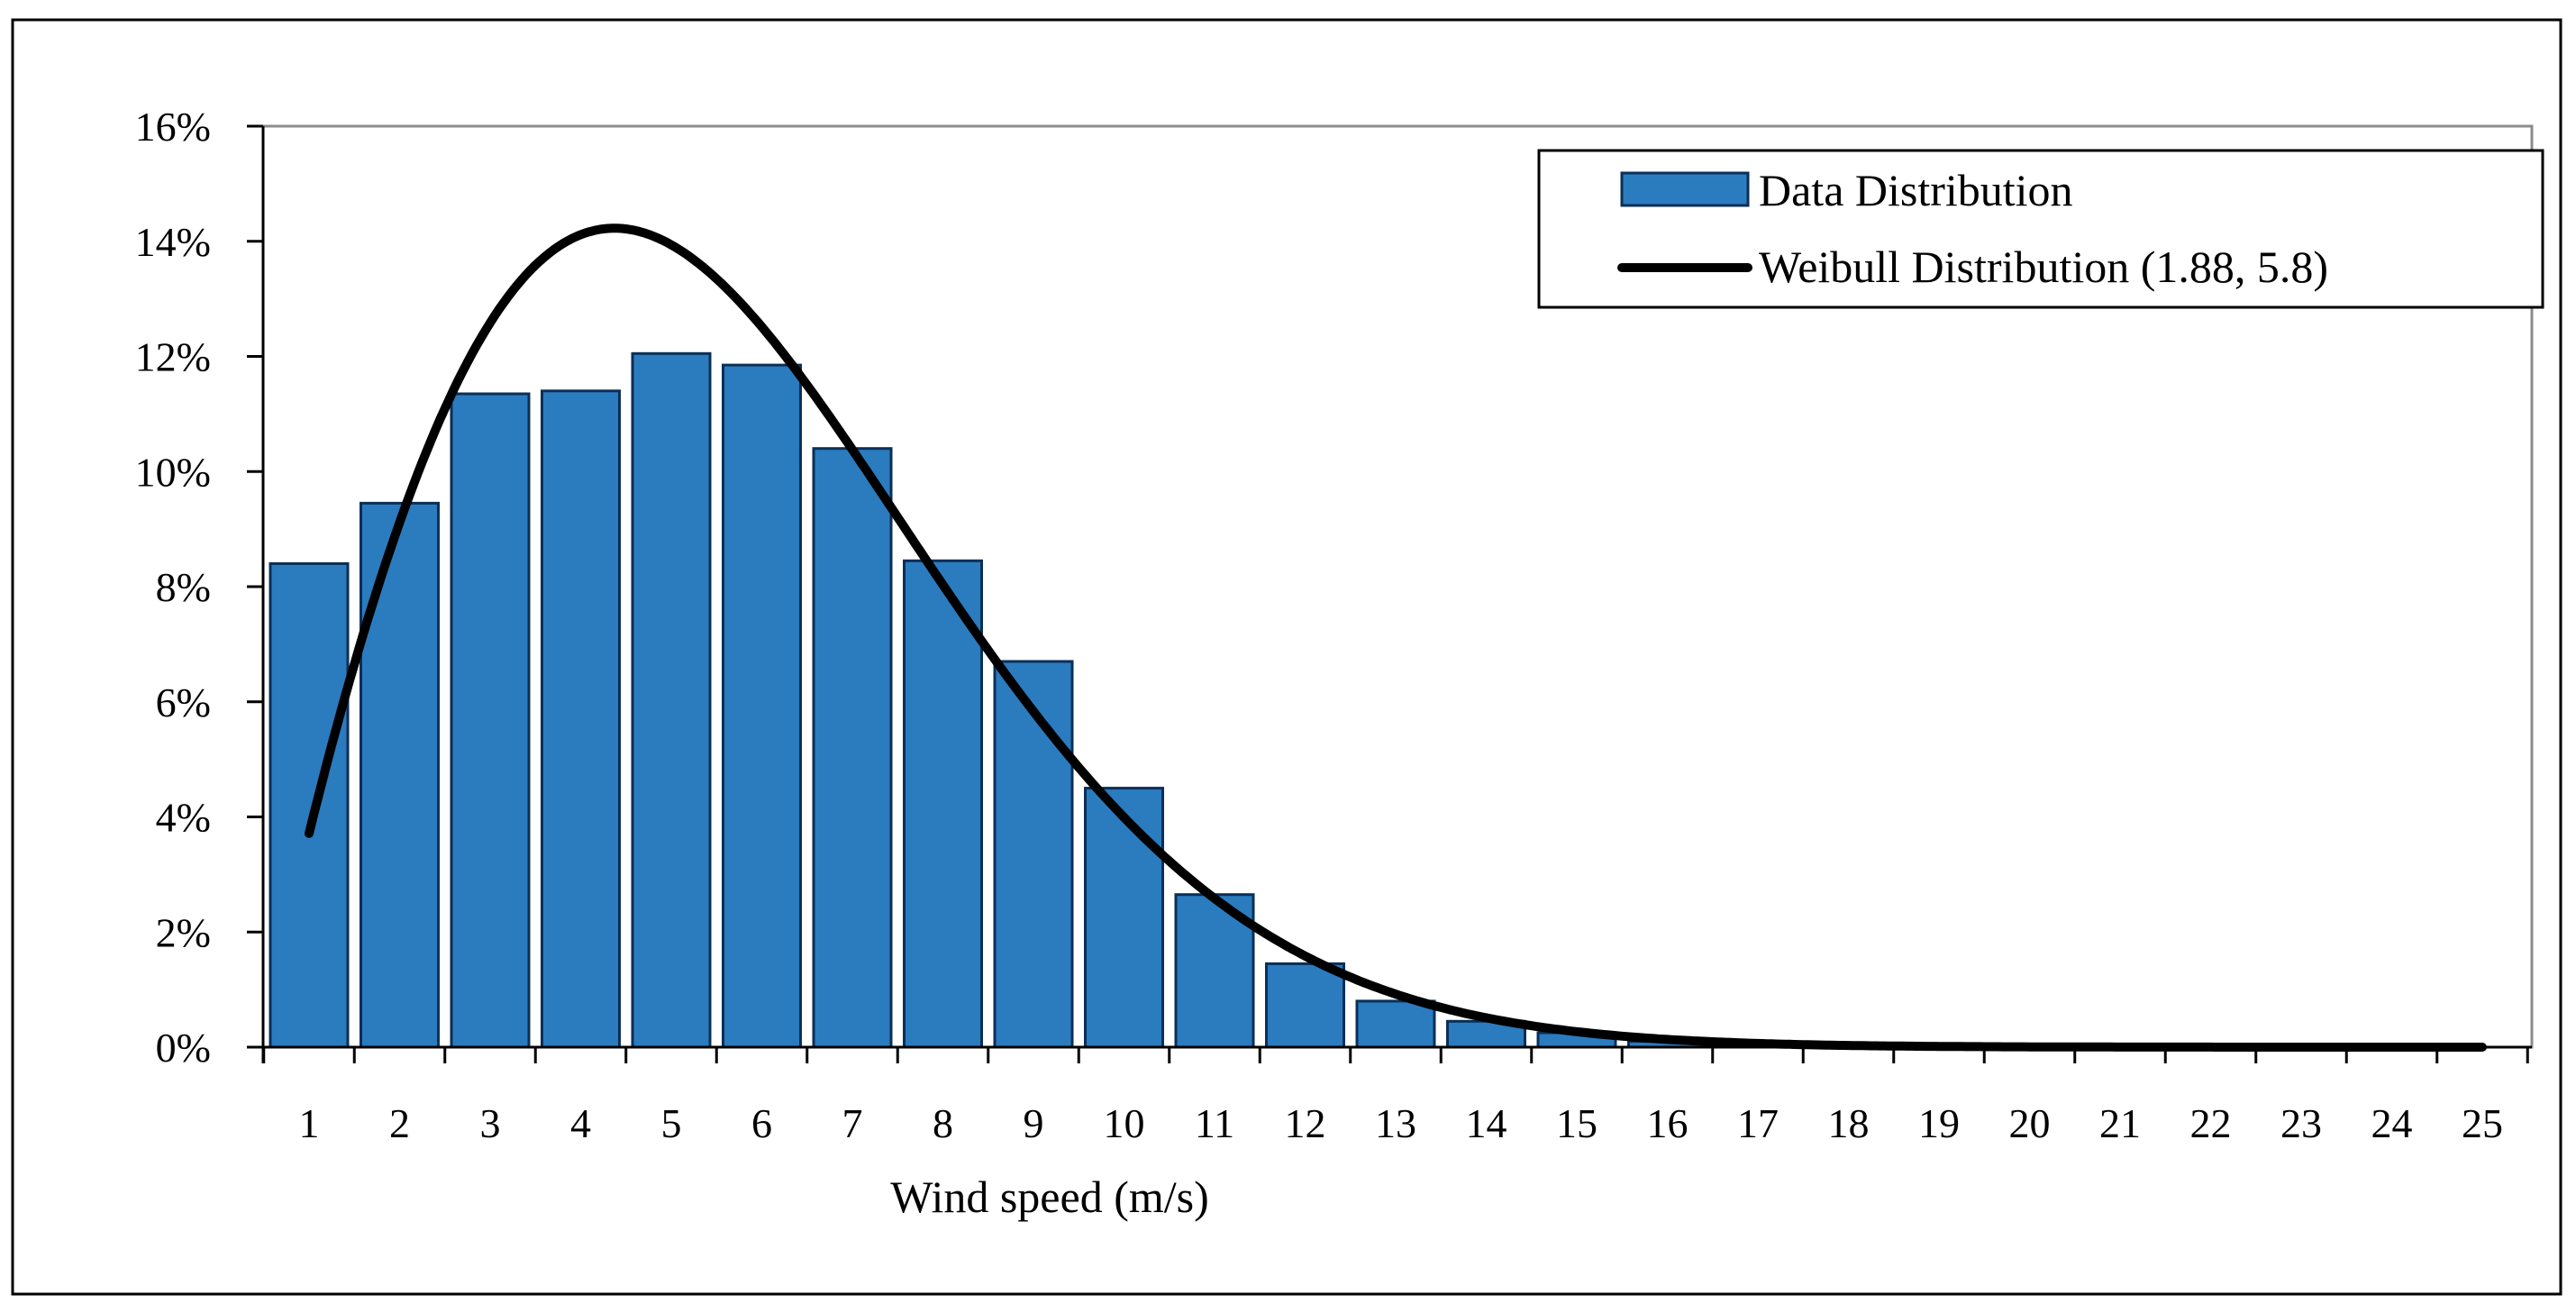  I want to click on x-tick-label: 24, so click(2392, 1123).